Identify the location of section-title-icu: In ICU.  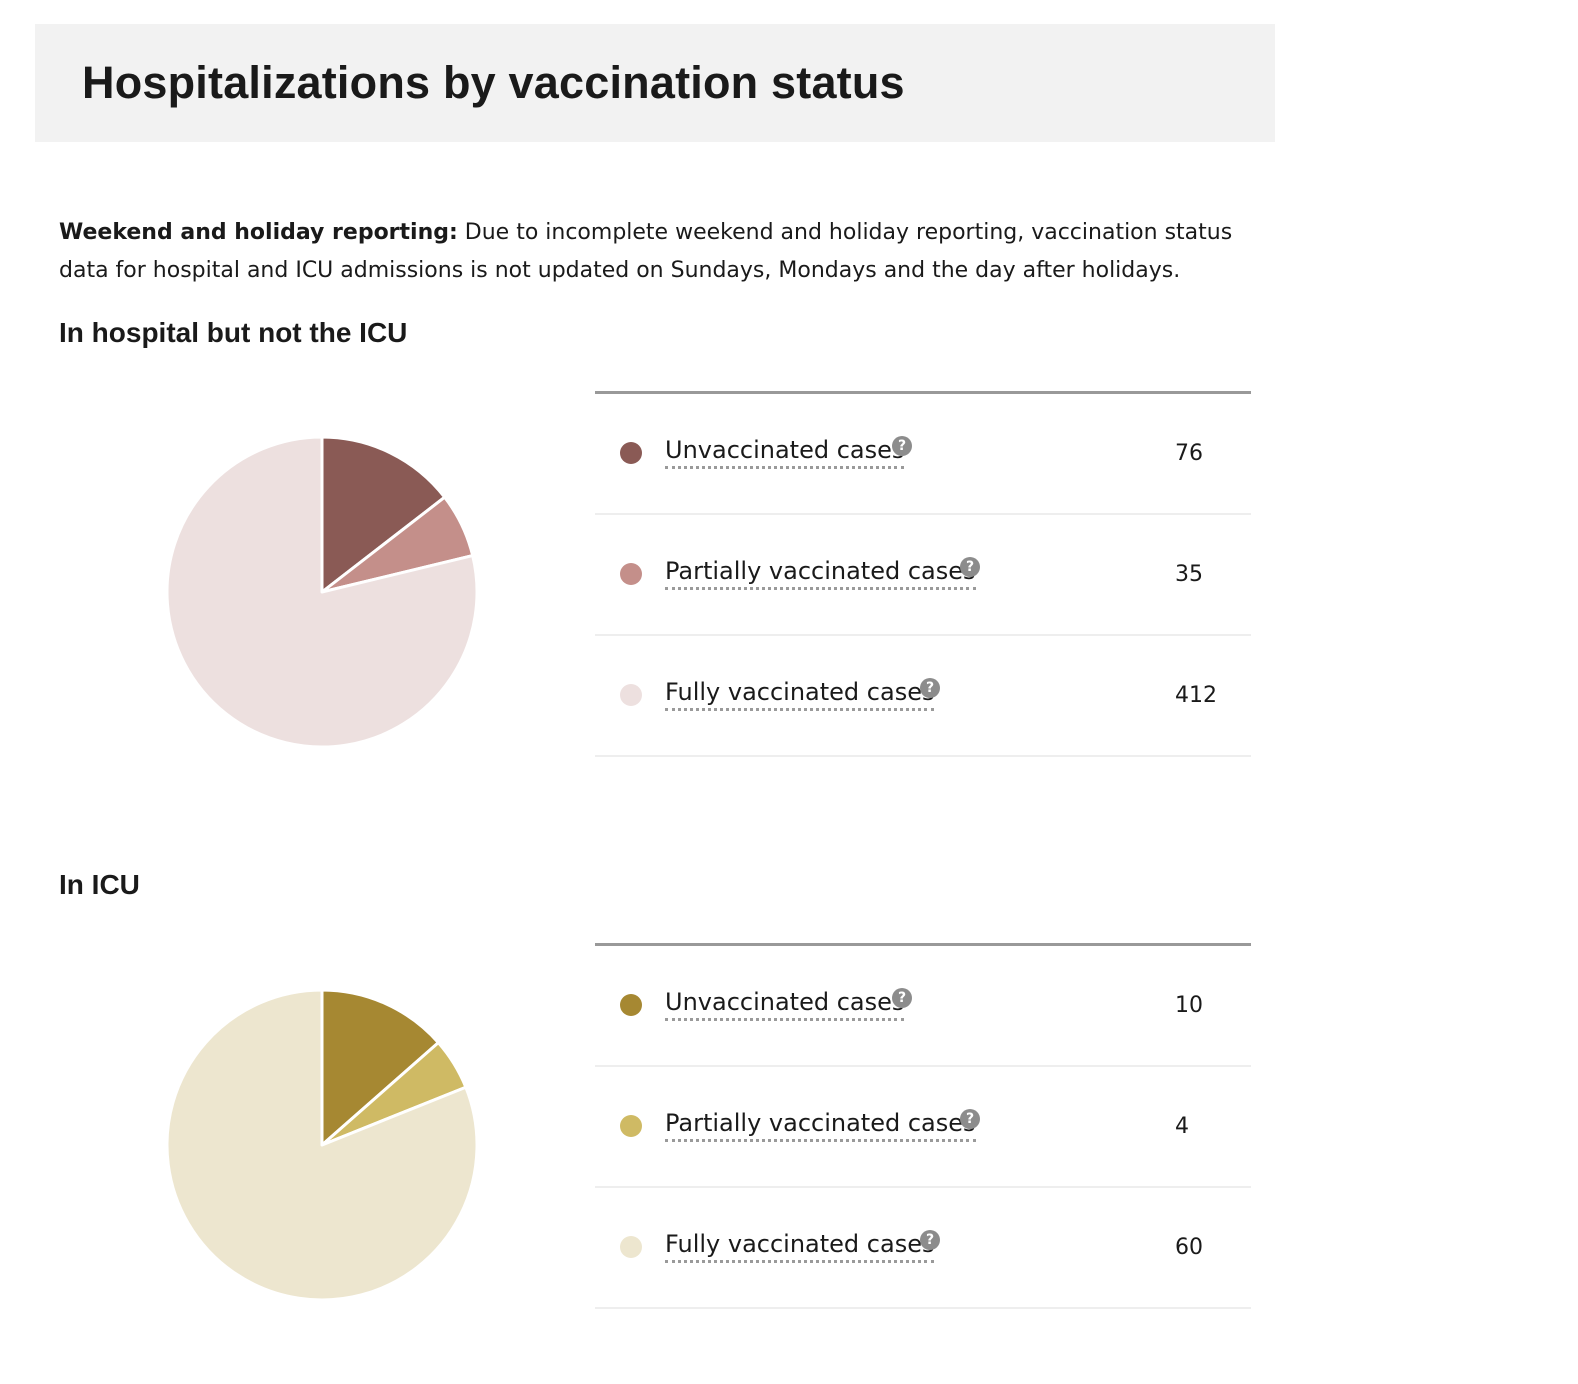
(99, 884).